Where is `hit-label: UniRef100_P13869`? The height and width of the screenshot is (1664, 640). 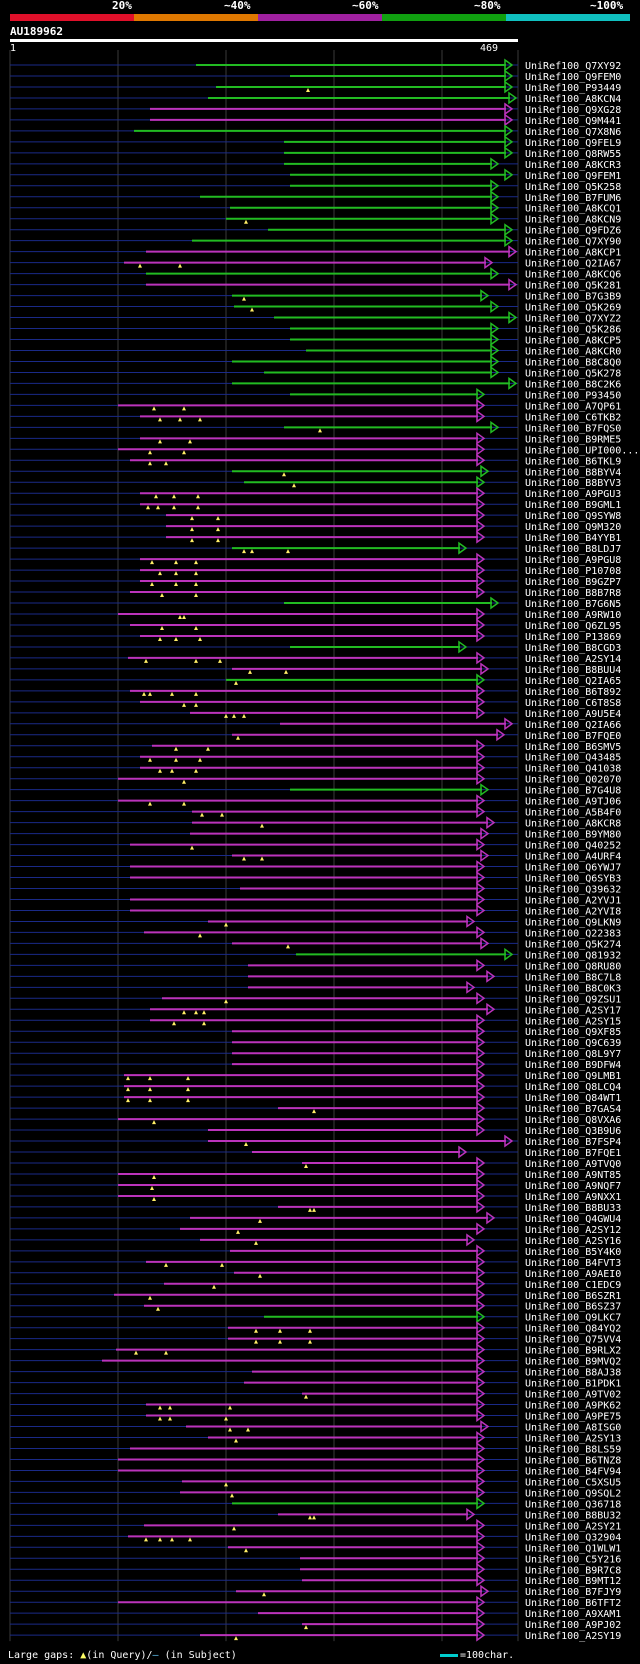 hit-label: UniRef100_P13869 is located at coordinates (573, 637).